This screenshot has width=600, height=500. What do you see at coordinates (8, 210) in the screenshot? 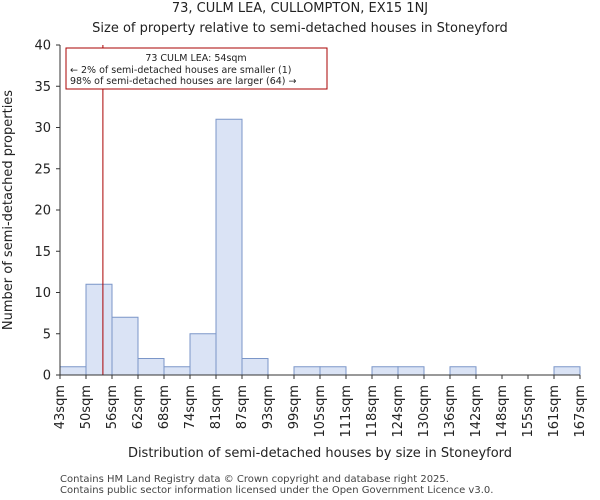
I see `y-axis-label: Number of semi-detached properties` at bounding box center [8, 210].